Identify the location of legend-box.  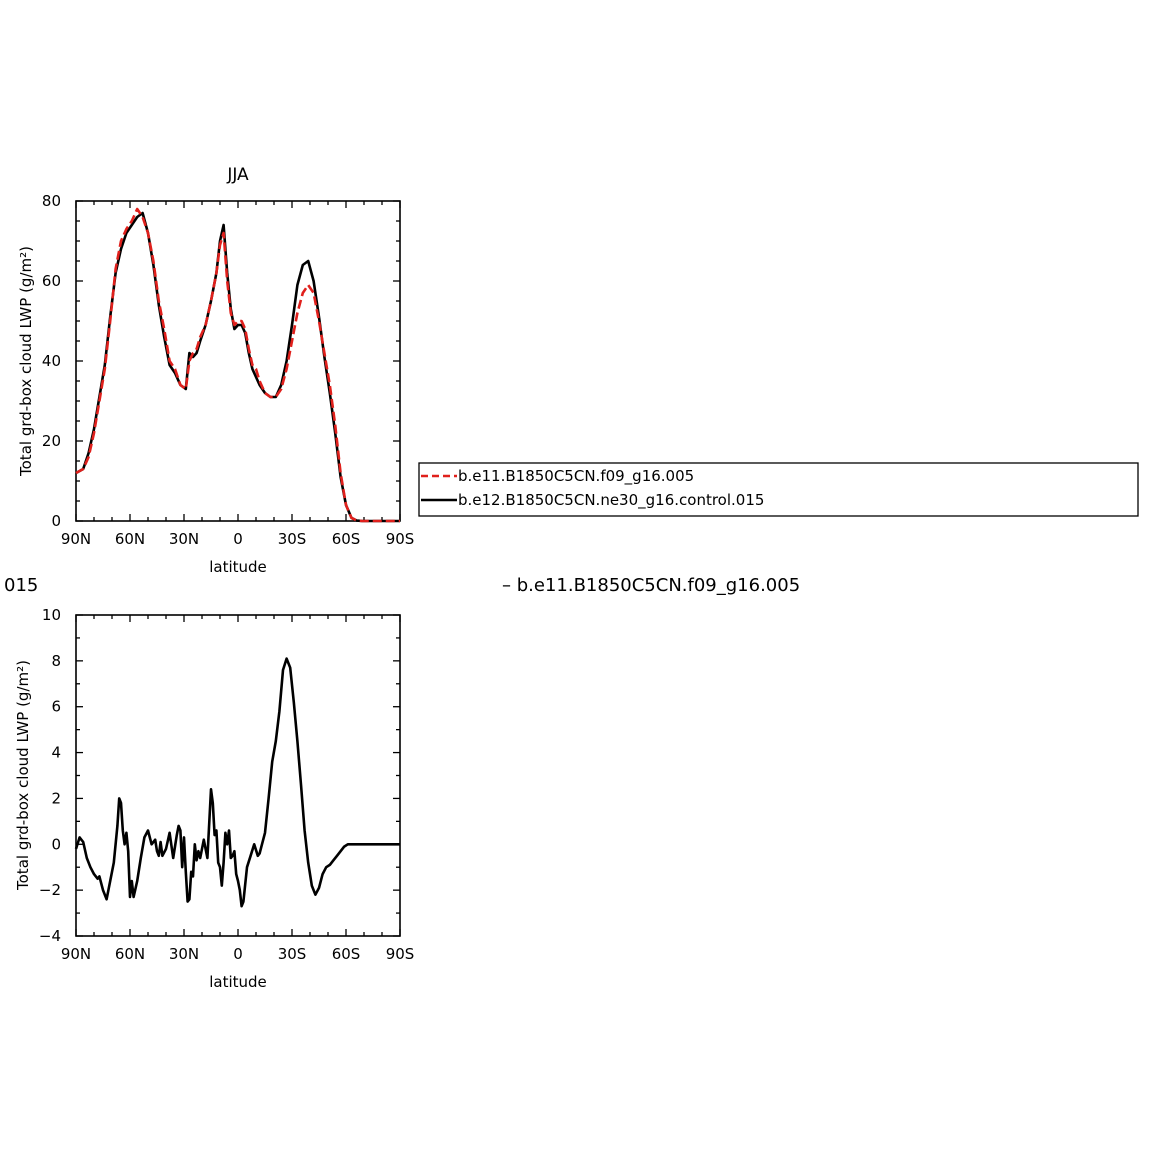
(778, 489).